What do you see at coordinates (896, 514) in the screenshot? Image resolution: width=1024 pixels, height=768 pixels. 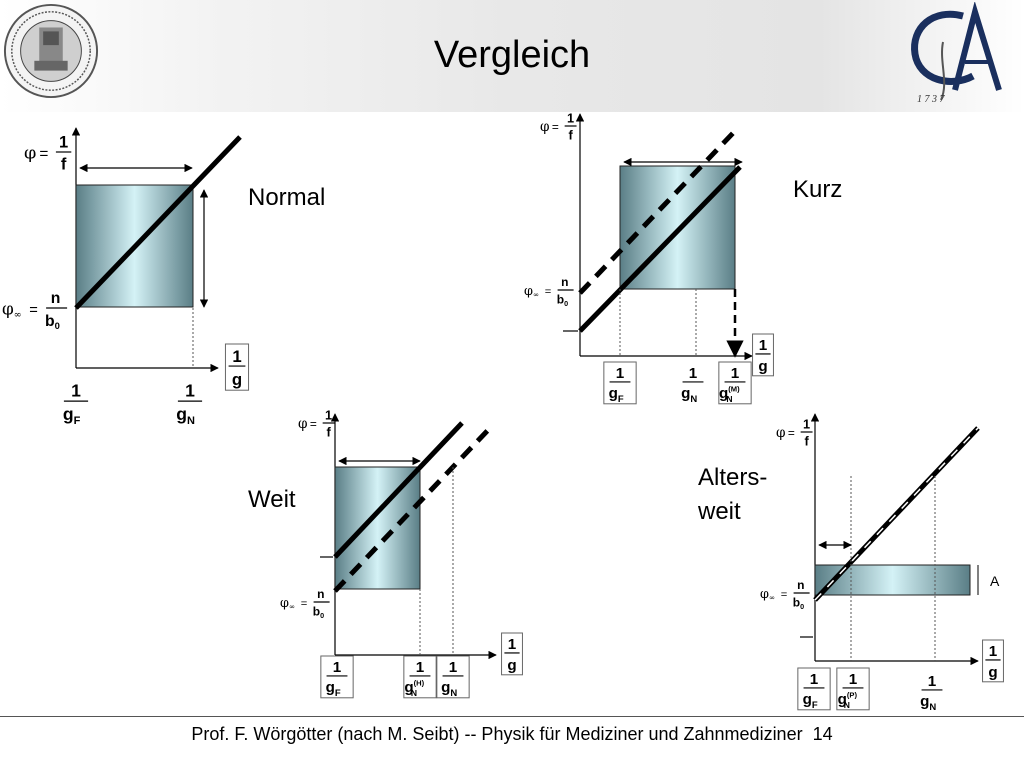 I see `alt-dashed-overlay` at bounding box center [896, 514].